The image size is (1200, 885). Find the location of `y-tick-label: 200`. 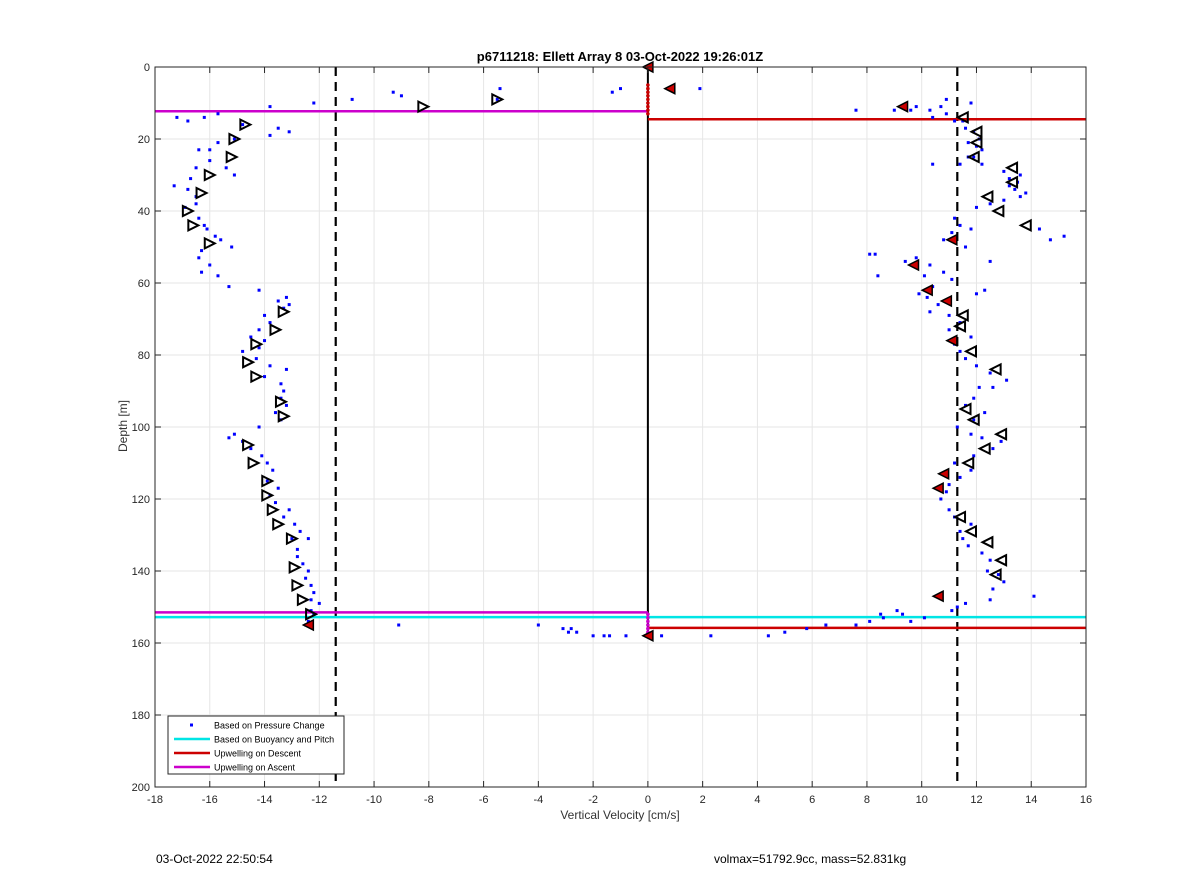

y-tick-label: 200 is located at coordinates (141, 788).